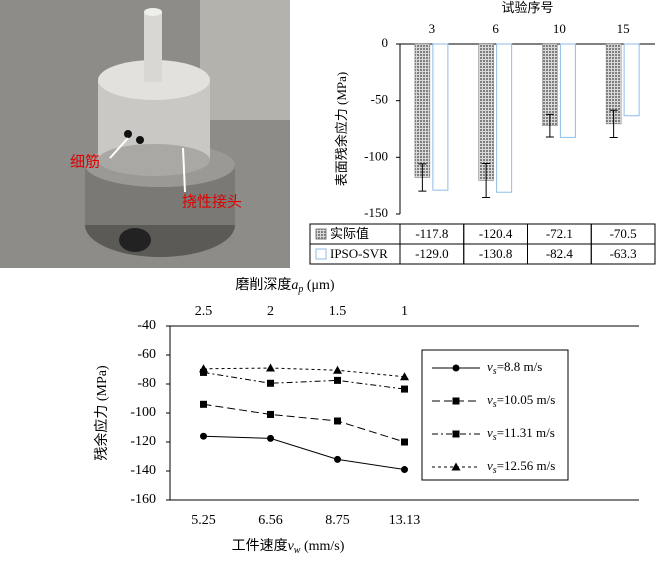  Describe the element at coordinates (143, 499) in the screenshot. I see `y-tick-label: -160` at that location.